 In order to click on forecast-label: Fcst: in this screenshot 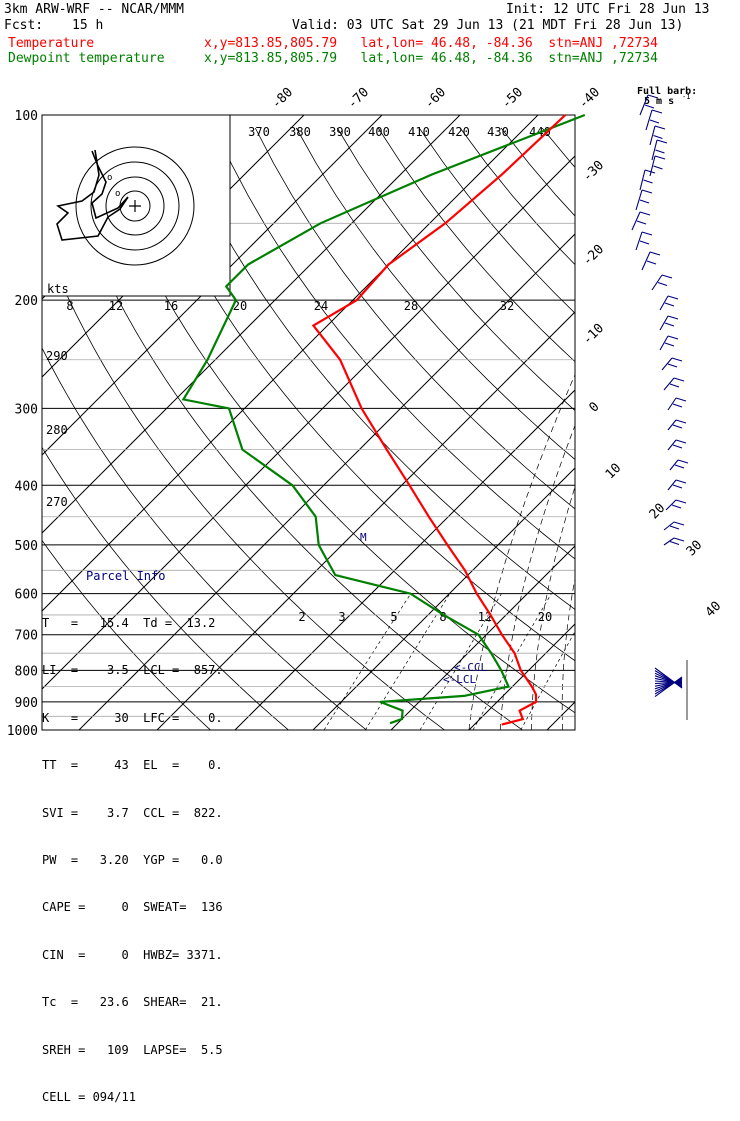, I will do `click(24, 25)`.